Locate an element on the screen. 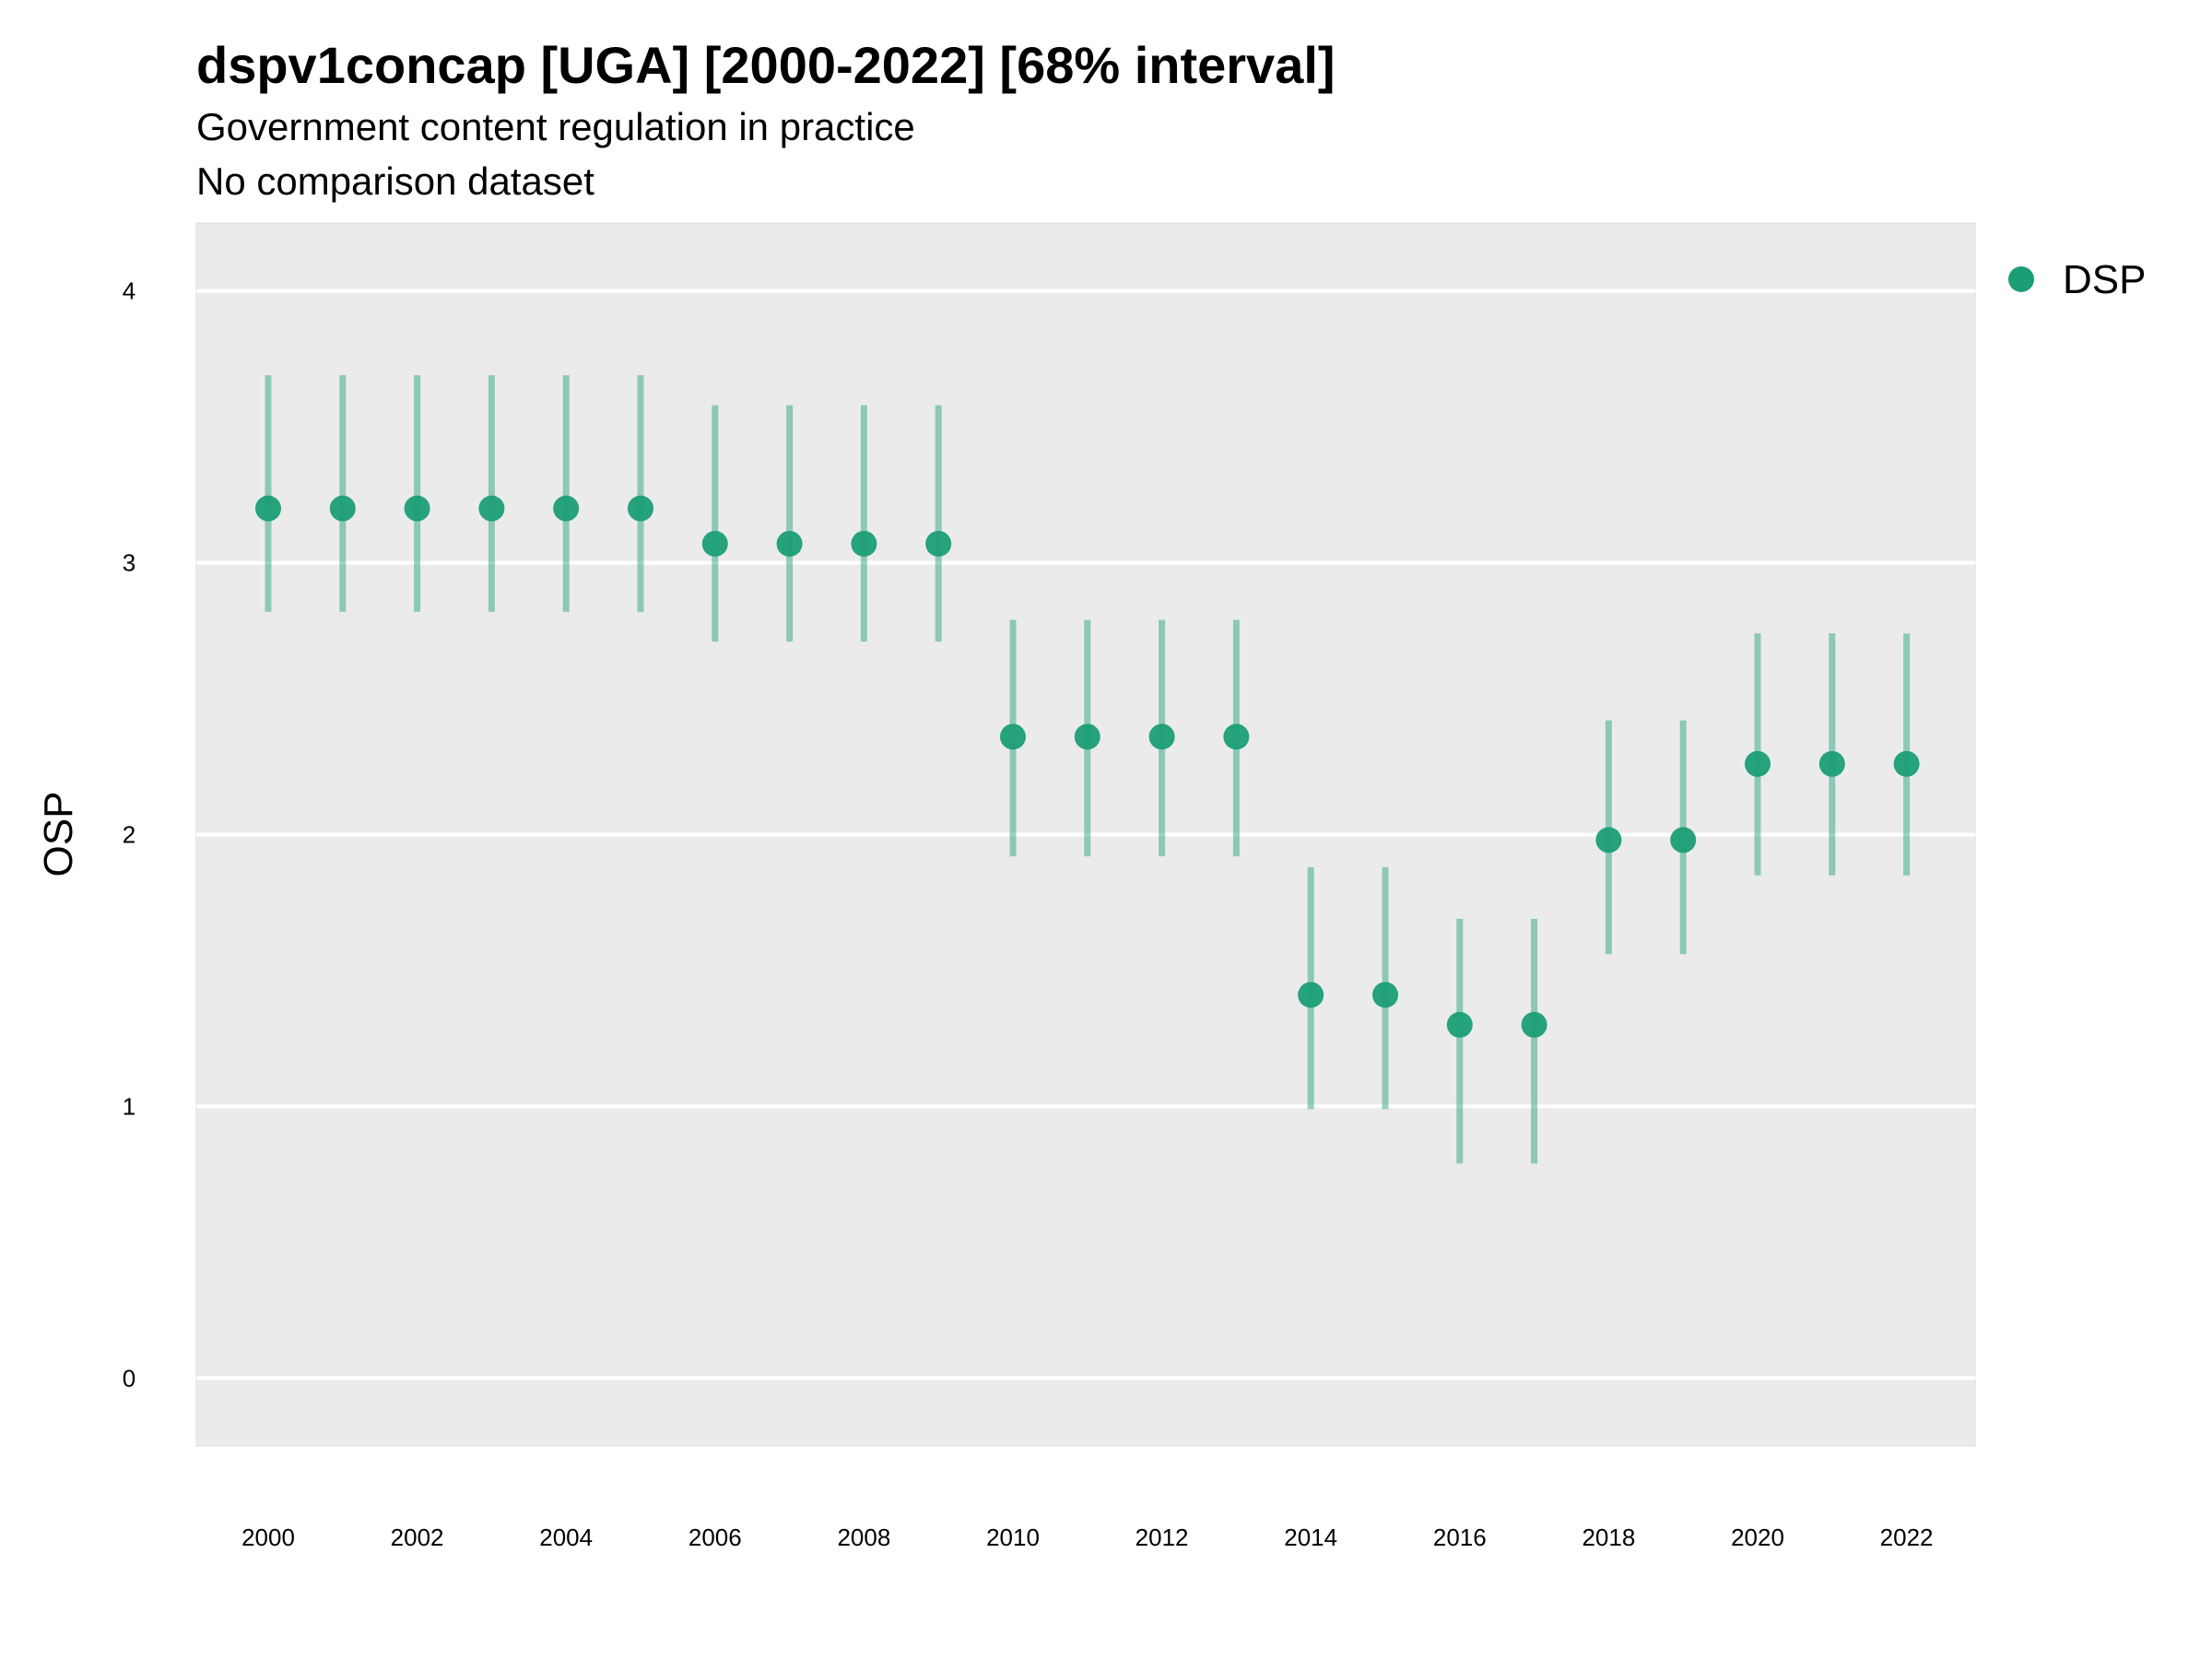 Image resolution: width=2212 pixels, height=1659 pixels. data-point-2014 is located at coordinates (1311, 995).